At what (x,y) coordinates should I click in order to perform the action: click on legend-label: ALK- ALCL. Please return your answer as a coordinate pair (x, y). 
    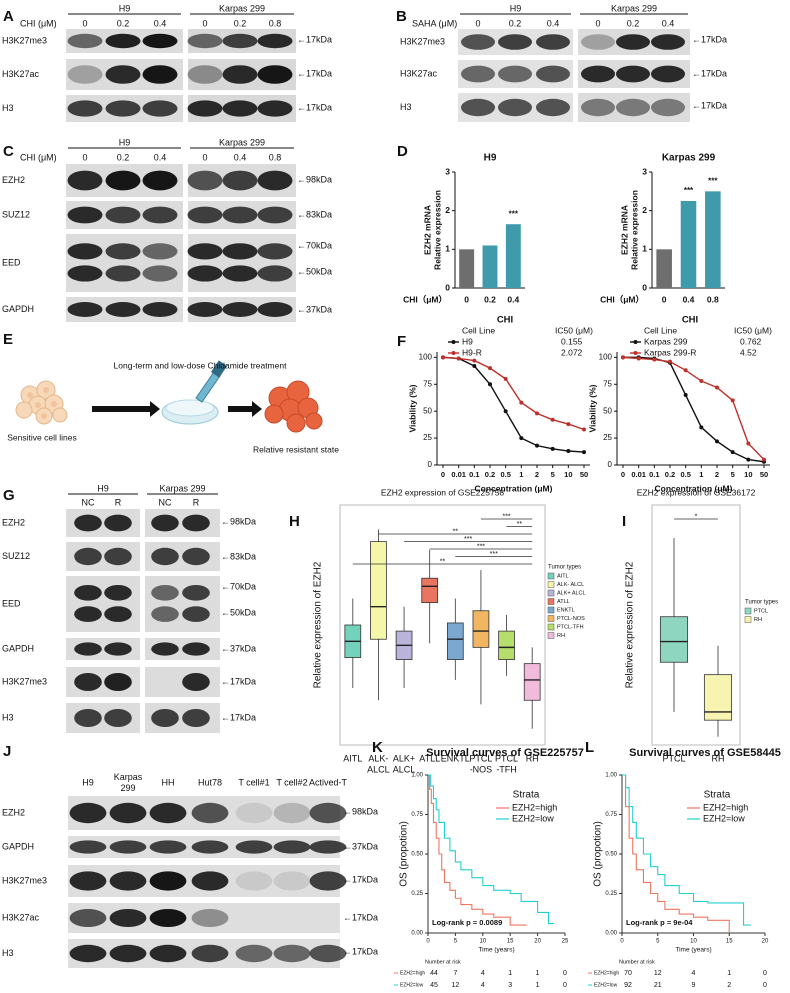
    Looking at the image, I should click on (570, 585).